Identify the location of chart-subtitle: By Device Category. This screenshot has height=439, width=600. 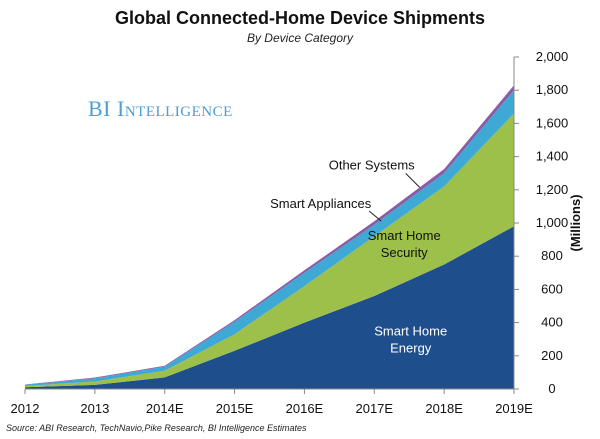
(300, 38).